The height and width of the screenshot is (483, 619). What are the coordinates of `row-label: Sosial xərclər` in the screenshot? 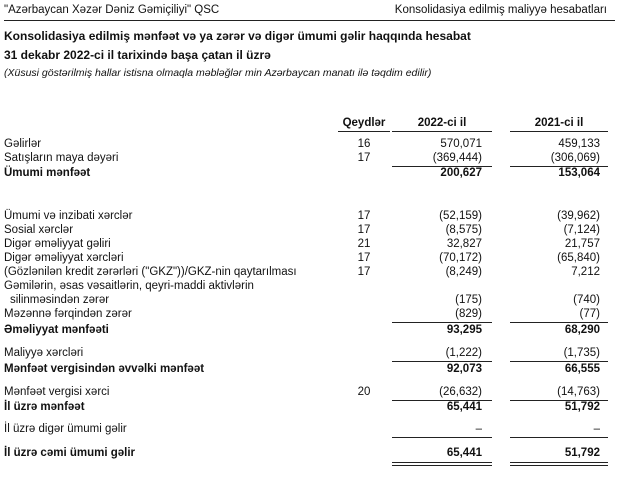 It's located at (39, 230).